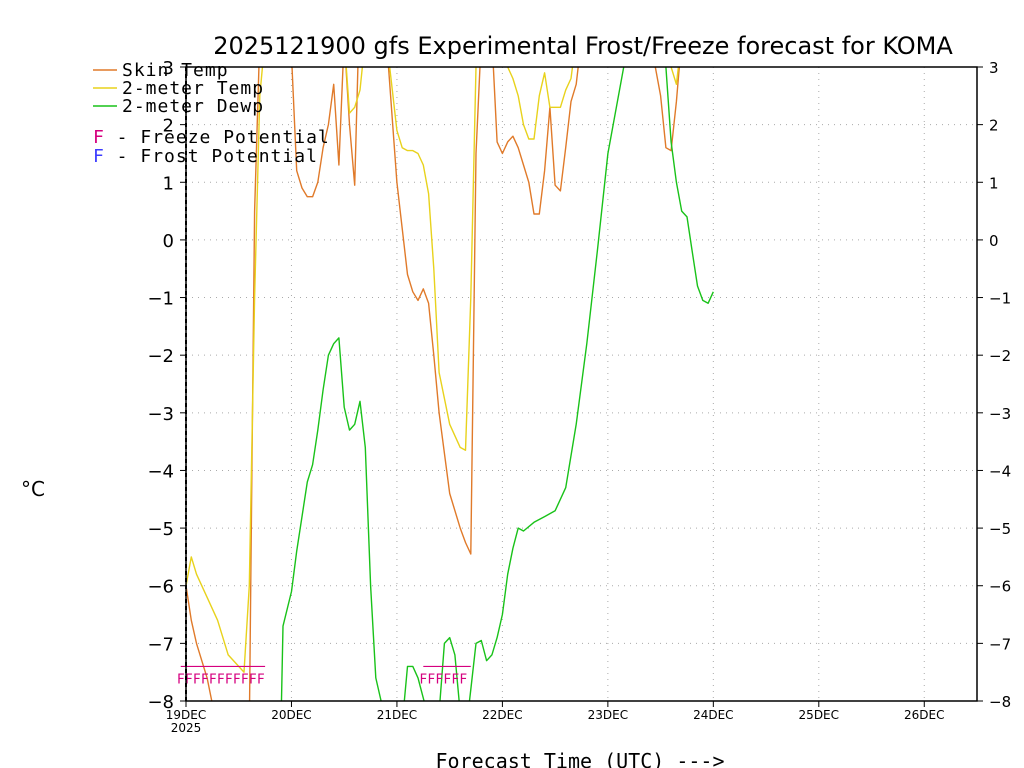 Image resolution: width=1024 pixels, height=768 pixels. I want to click on x-tick-label: 20DEC, so click(291, 715).